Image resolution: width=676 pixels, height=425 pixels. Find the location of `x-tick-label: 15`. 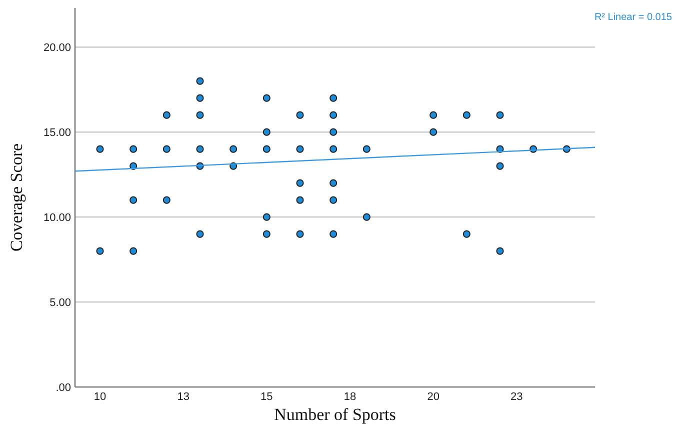

x-tick-label: 15 is located at coordinates (266, 397).